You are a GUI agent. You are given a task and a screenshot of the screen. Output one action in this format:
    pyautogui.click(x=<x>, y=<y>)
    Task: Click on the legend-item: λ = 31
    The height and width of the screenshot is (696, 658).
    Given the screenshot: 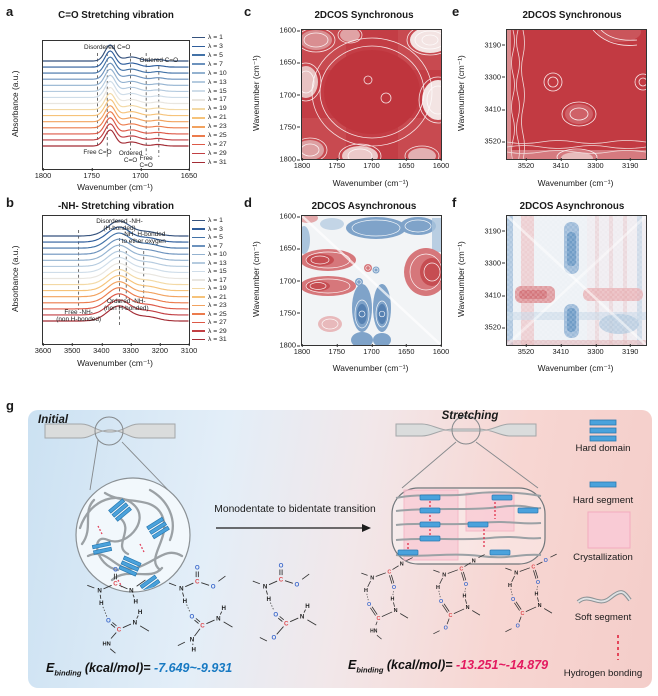 What is the action you would take?
    pyautogui.click(x=217, y=339)
    